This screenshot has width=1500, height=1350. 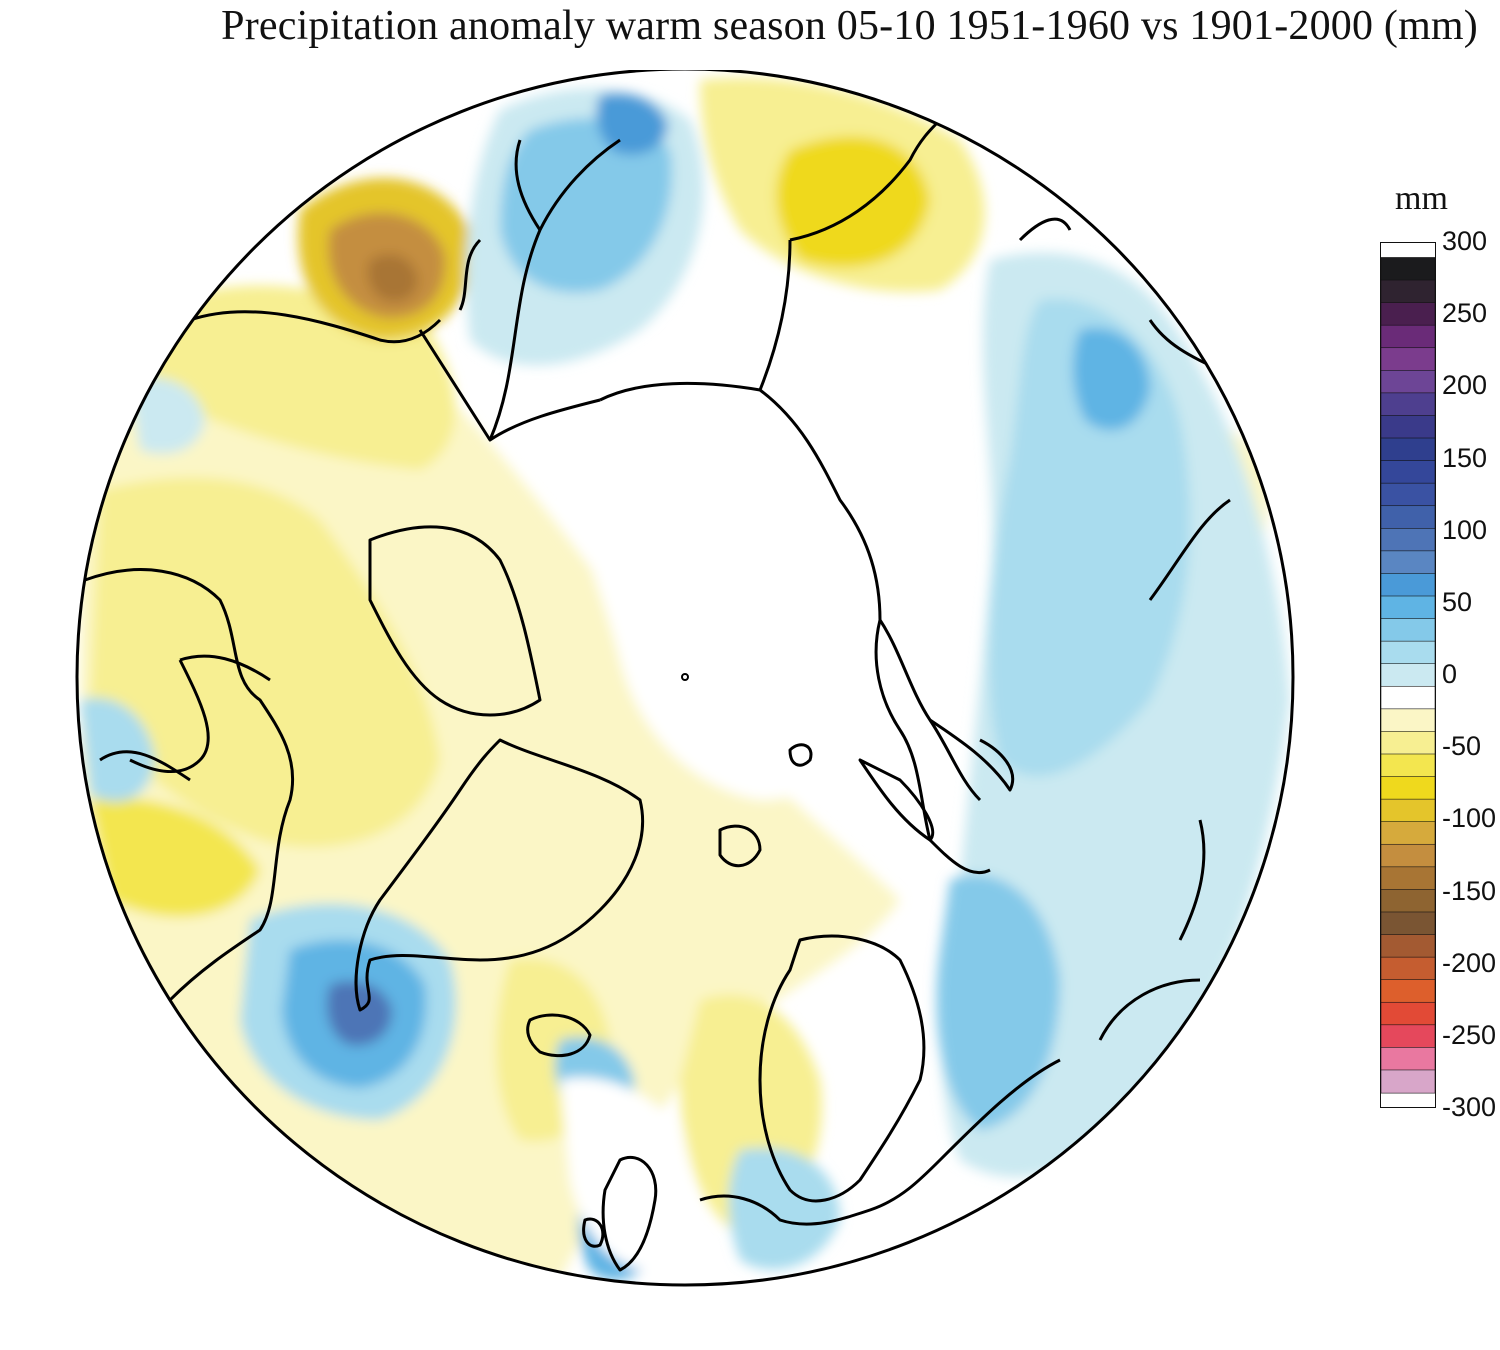 I want to click on coastline-canadian-archipelago, so click(x=455, y=621).